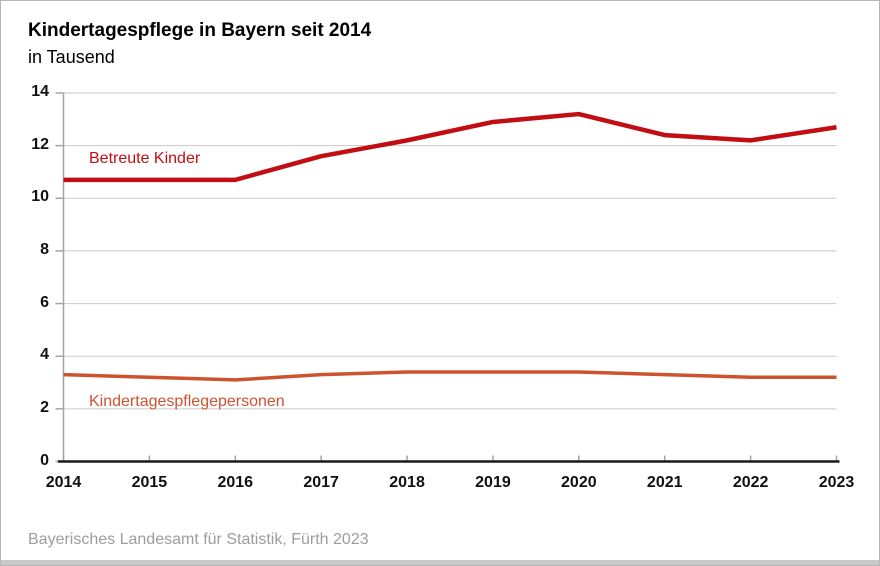 The width and height of the screenshot is (880, 566). What do you see at coordinates (493, 482) in the screenshot?
I see `x-tick-label: 2019` at bounding box center [493, 482].